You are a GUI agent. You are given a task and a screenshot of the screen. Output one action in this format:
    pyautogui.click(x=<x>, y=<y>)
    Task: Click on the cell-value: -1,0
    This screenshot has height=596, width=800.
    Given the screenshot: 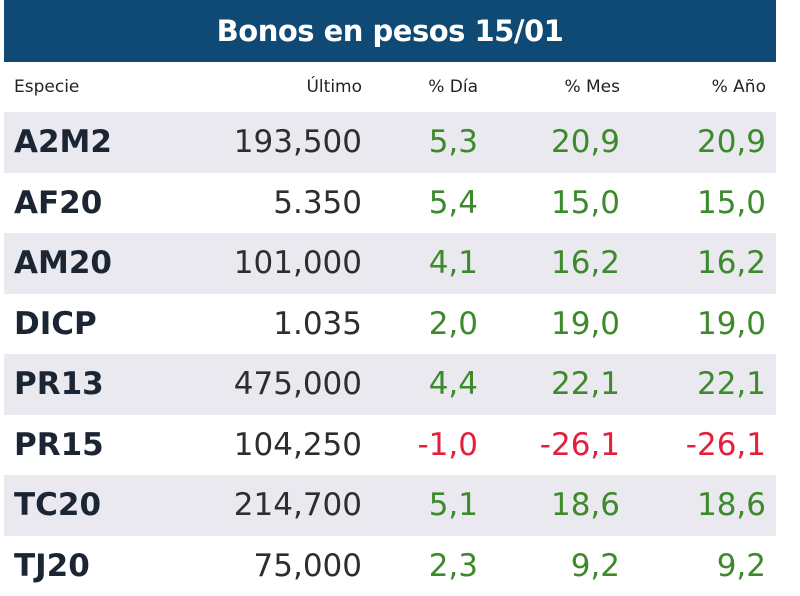 What is the action you would take?
    pyautogui.click(x=448, y=444)
    